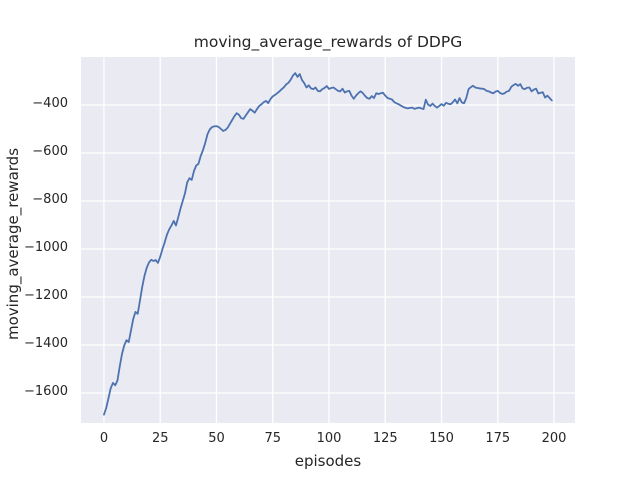 The image size is (640, 480). I want to click on x-tick-label: 100, so click(329, 438).